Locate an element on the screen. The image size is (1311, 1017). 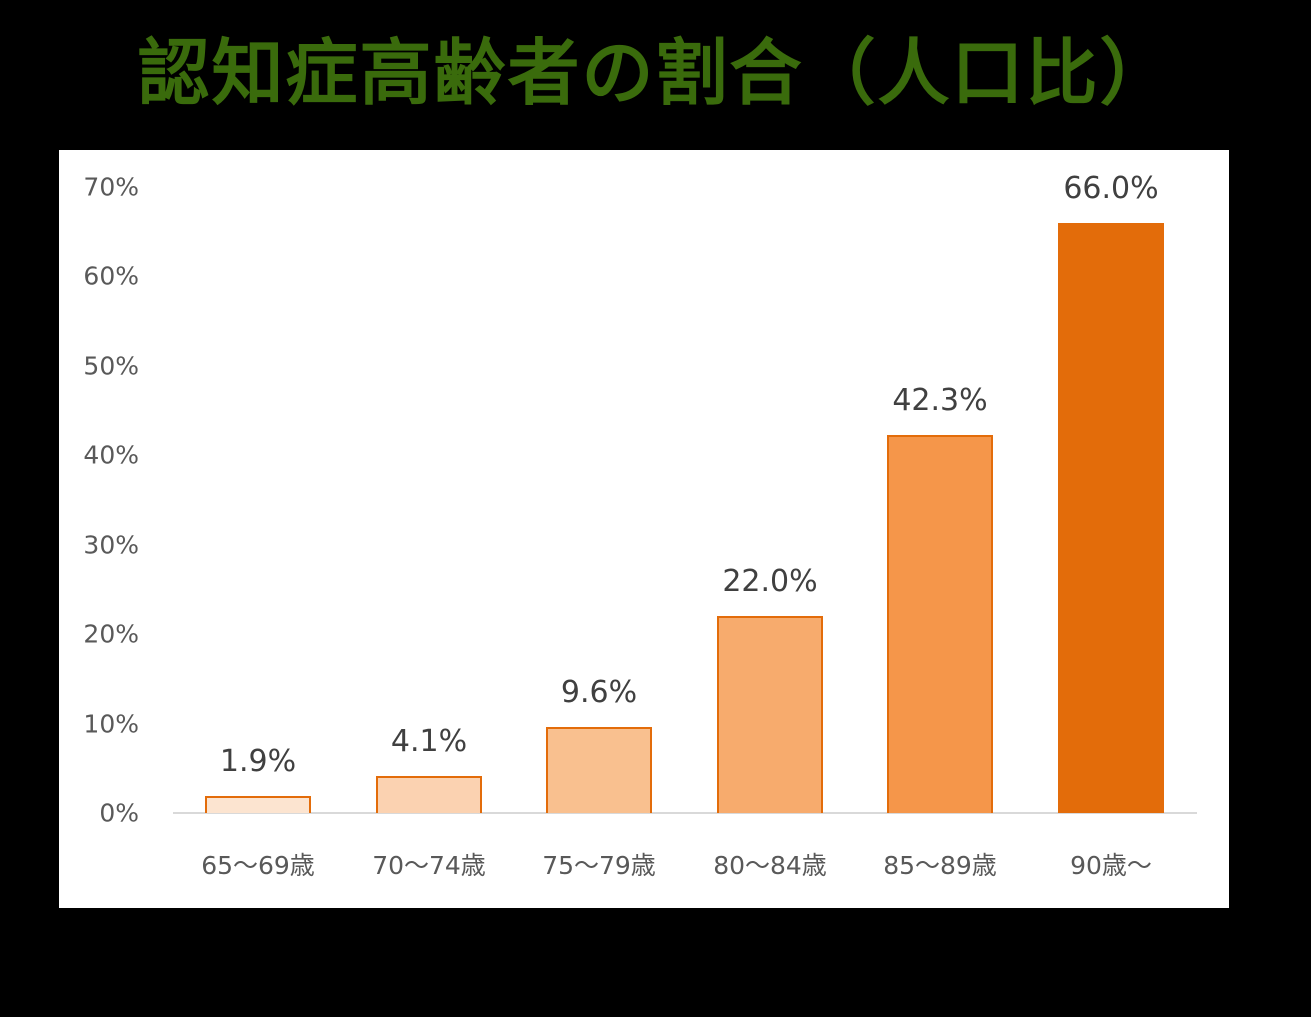
x-category-label: 70〜74歳 is located at coordinates (429, 865).